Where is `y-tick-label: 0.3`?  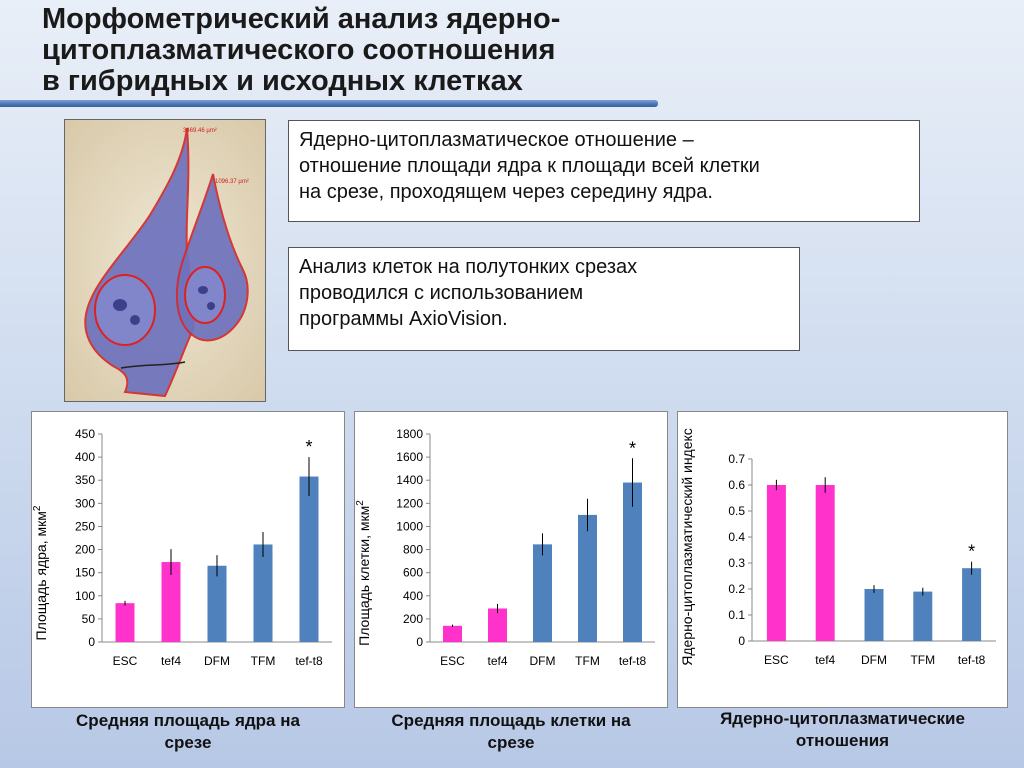 y-tick-label: 0.3 is located at coordinates (736, 563).